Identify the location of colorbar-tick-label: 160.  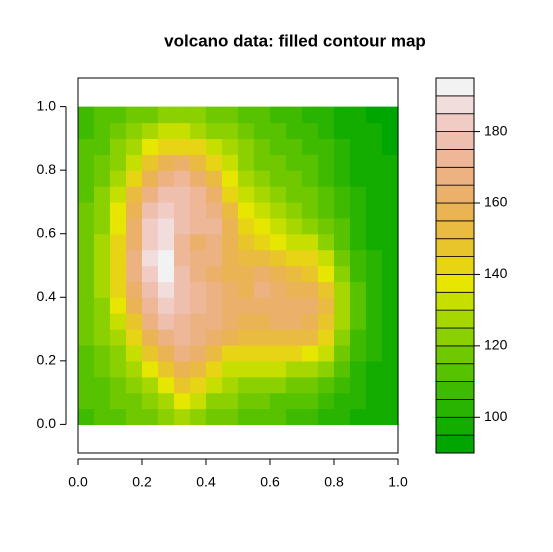
(496, 202).